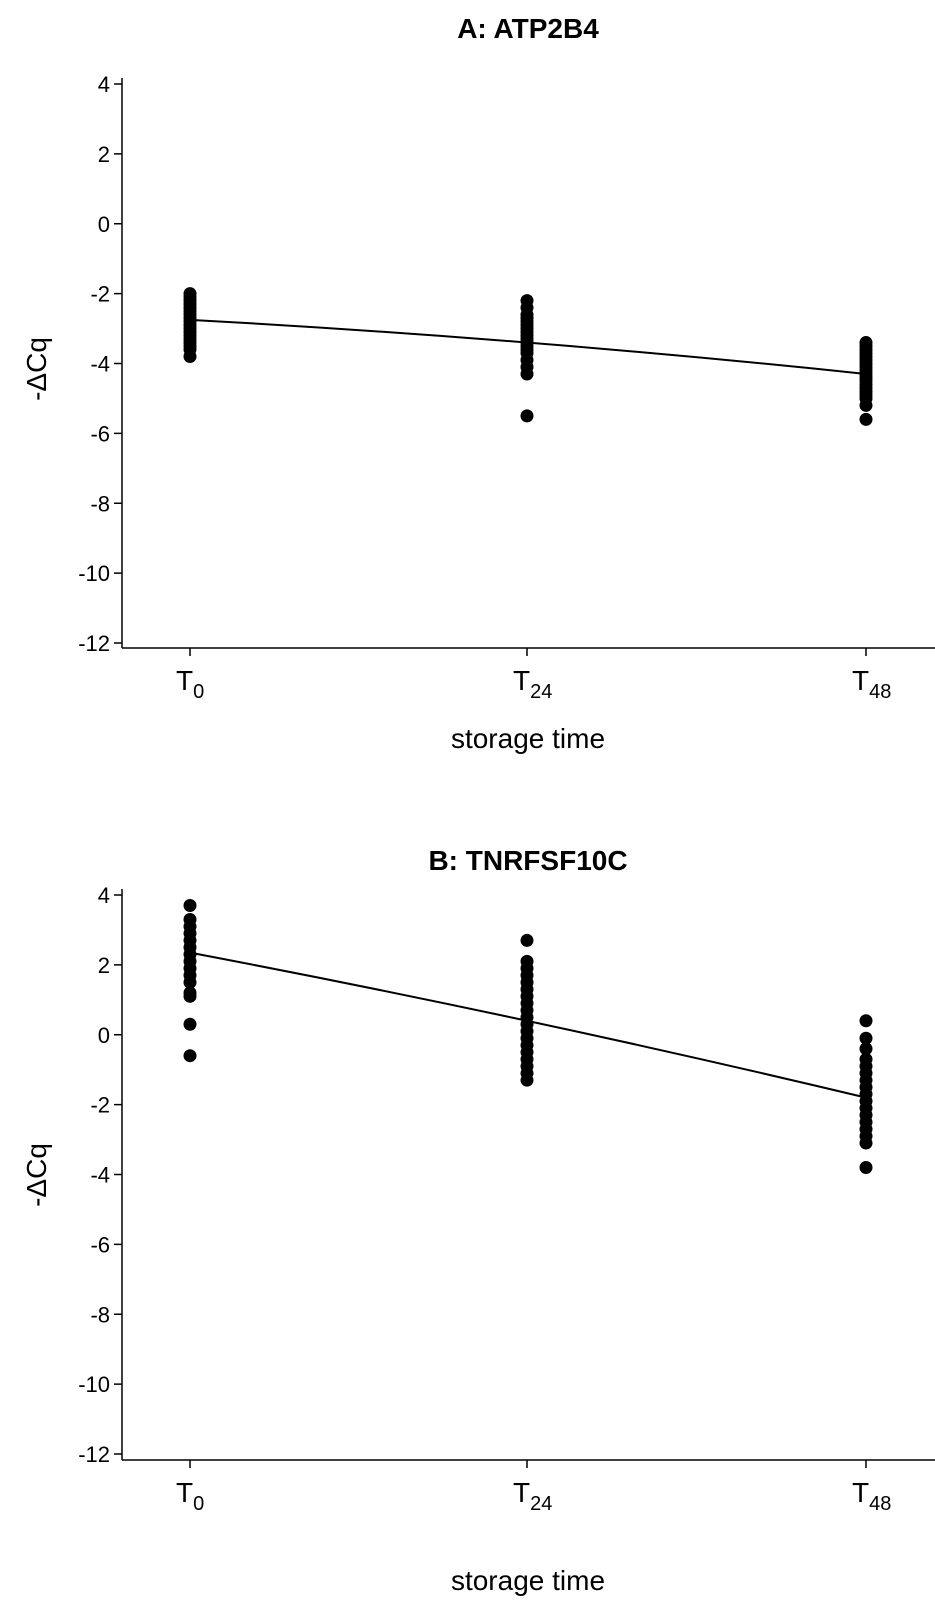 The width and height of the screenshot is (935, 1602). Describe the element at coordinates (528, 28) in the screenshot. I see `panel-title: A: ATP2B4` at that location.